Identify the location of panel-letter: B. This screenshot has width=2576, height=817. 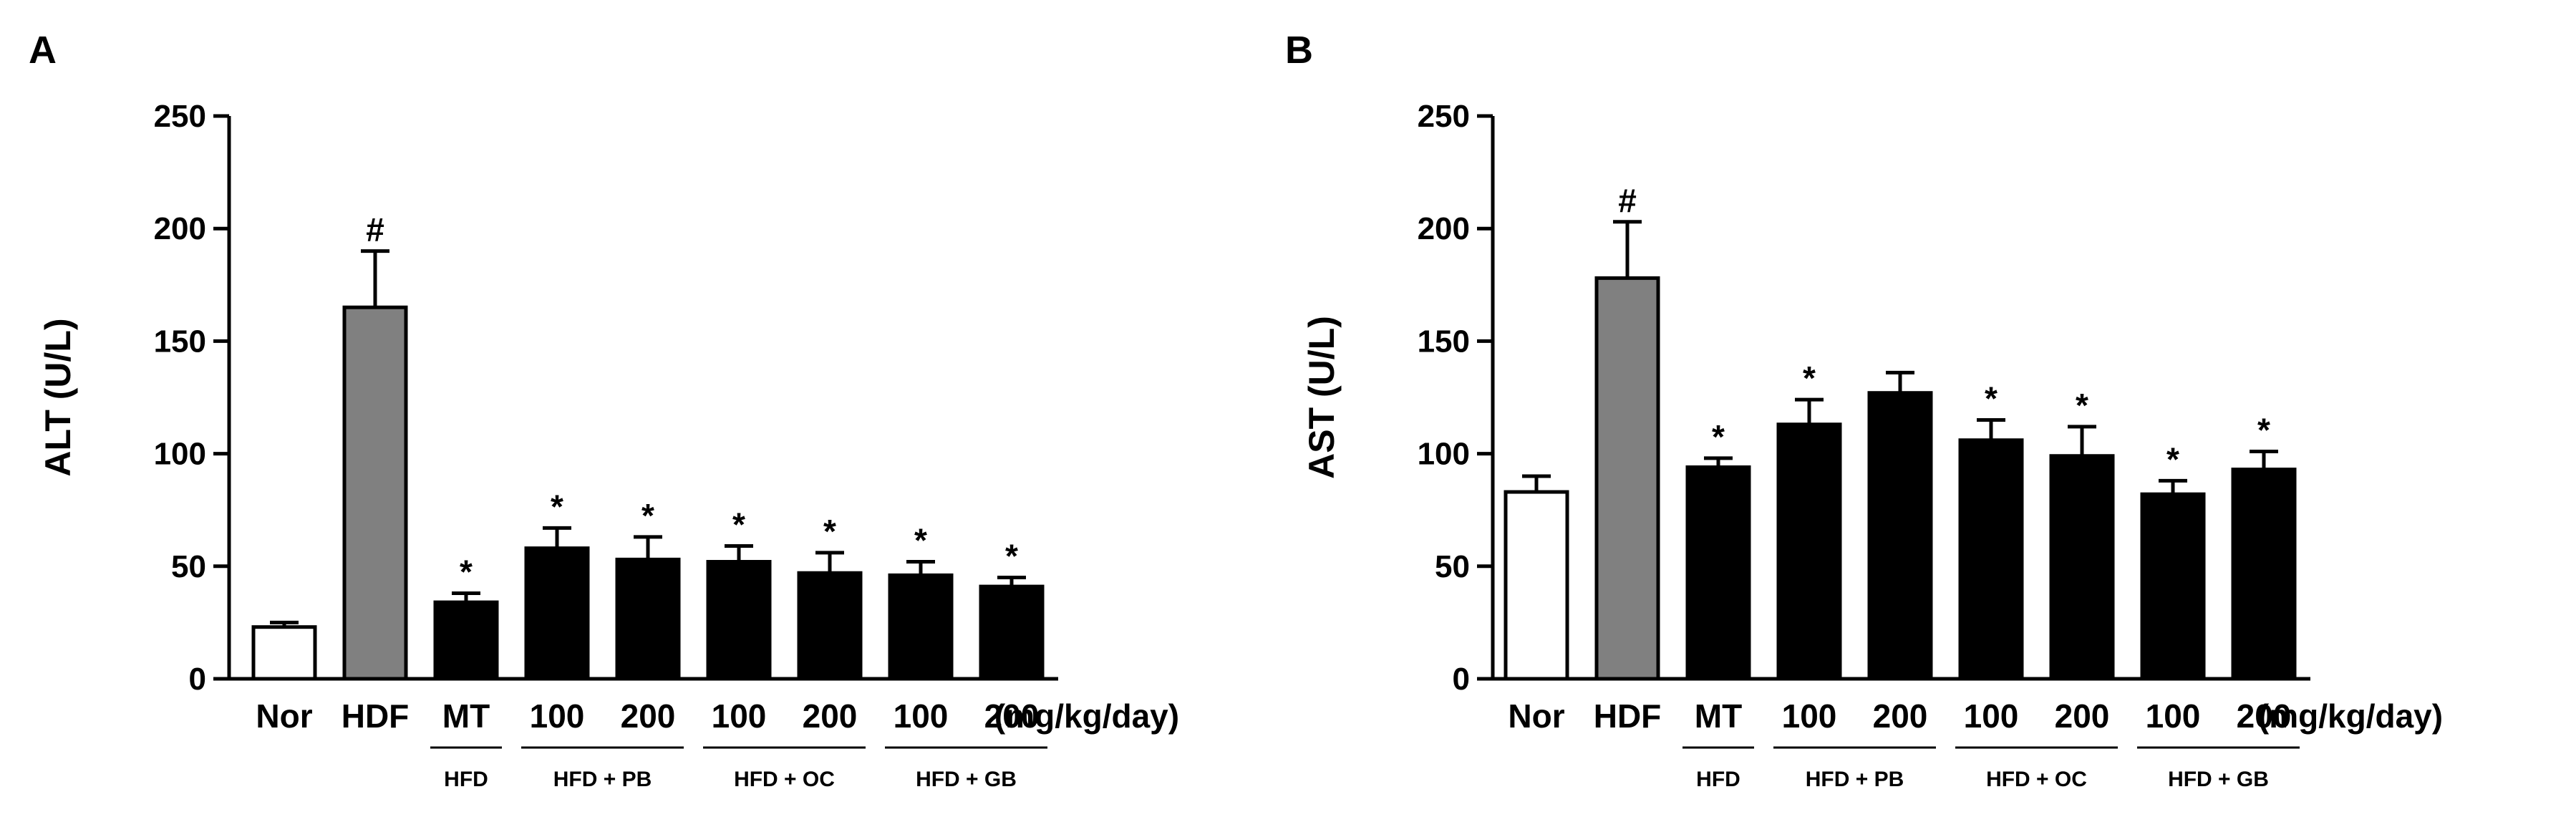
(1299, 50).